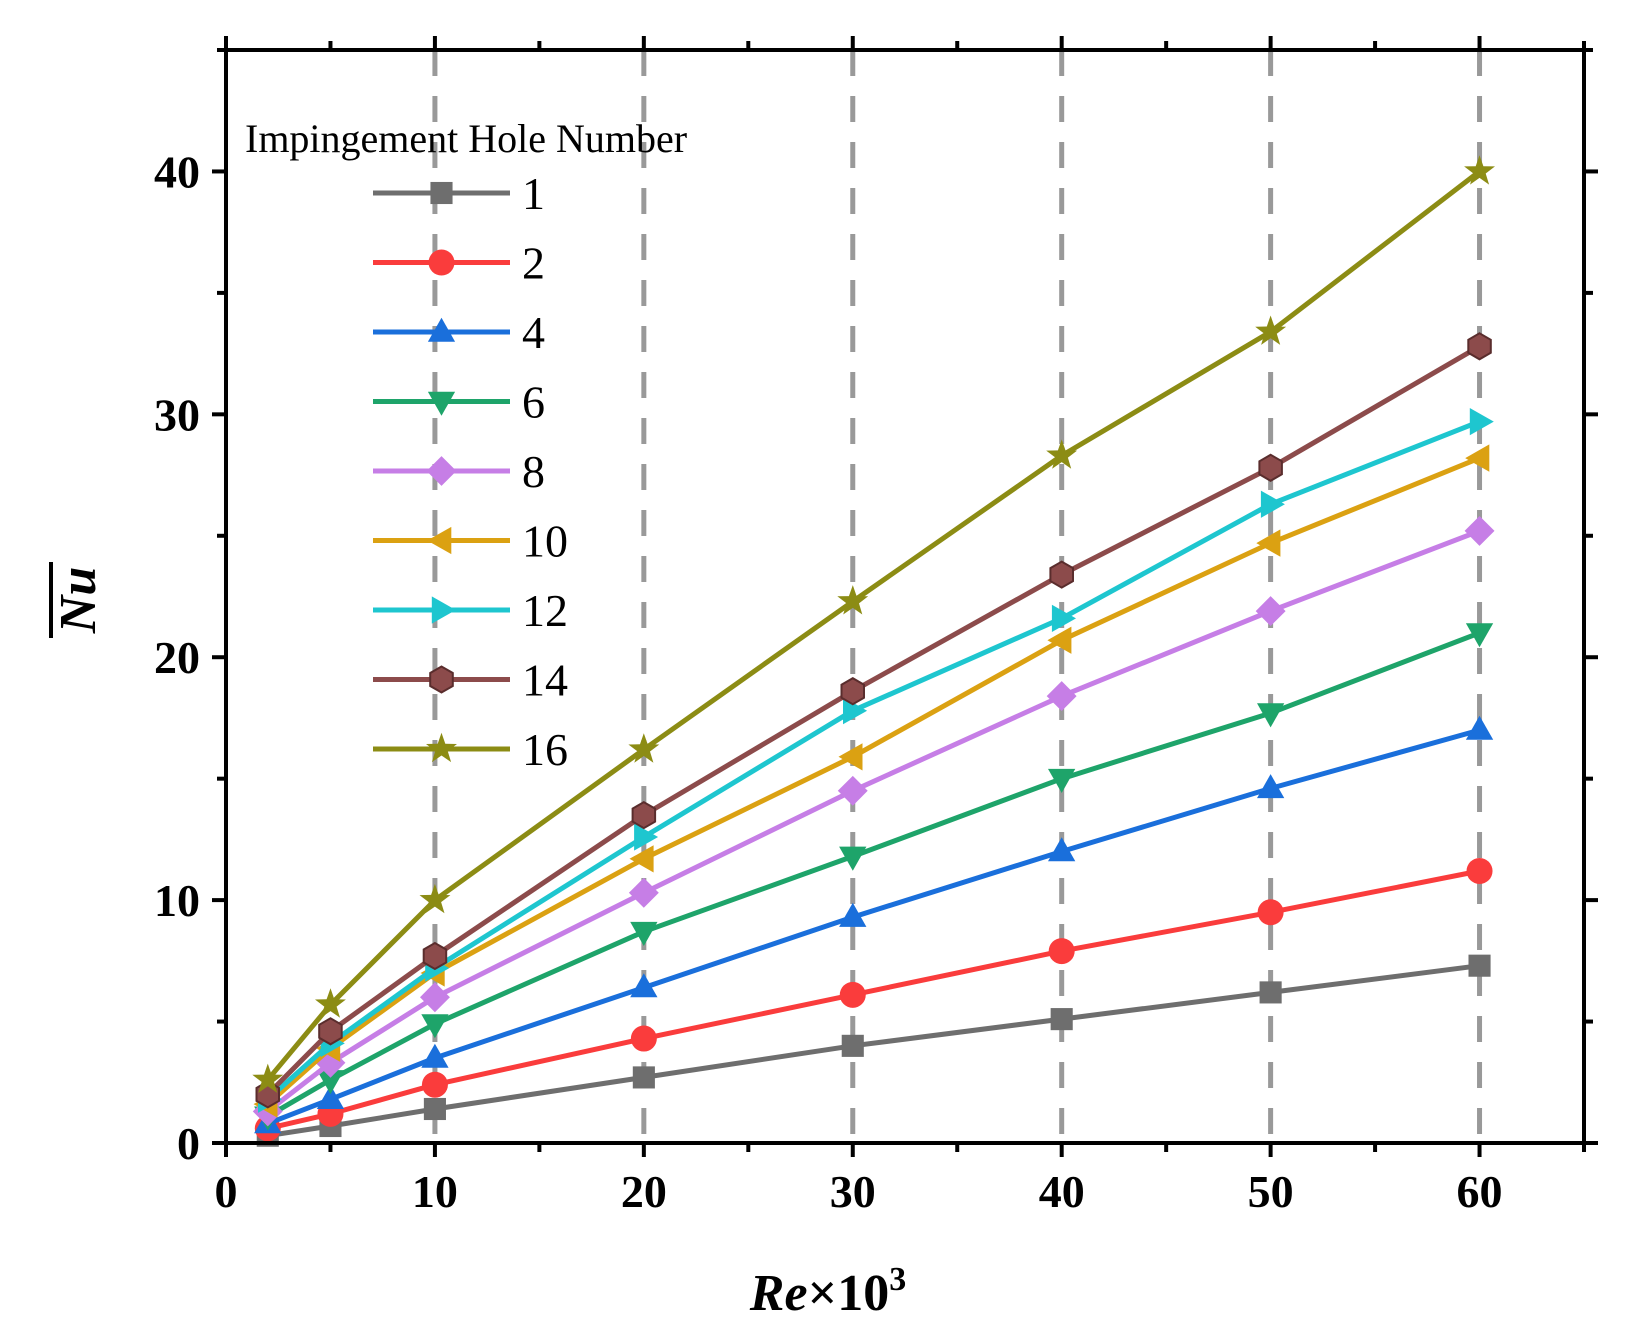 The image size is (1633, 1335). What do you see at coordinates (470, 610) in the screenshot?
I see `legend-item-12: 12` at bounding box center [470, 610].